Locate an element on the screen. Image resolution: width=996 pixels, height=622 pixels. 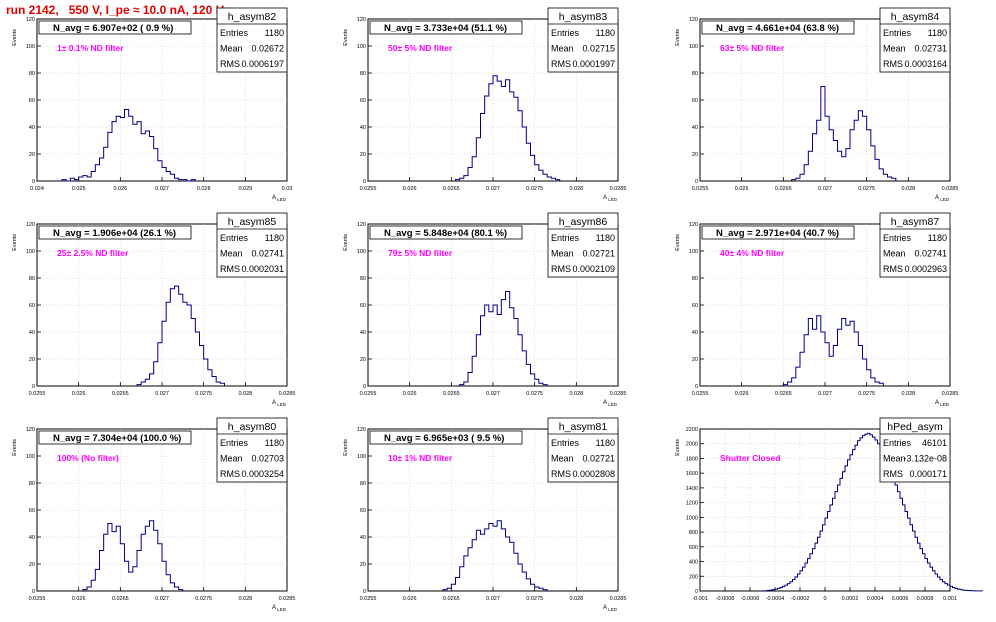
x-tick-label: 0.024 is located at coordinates (37, 189).